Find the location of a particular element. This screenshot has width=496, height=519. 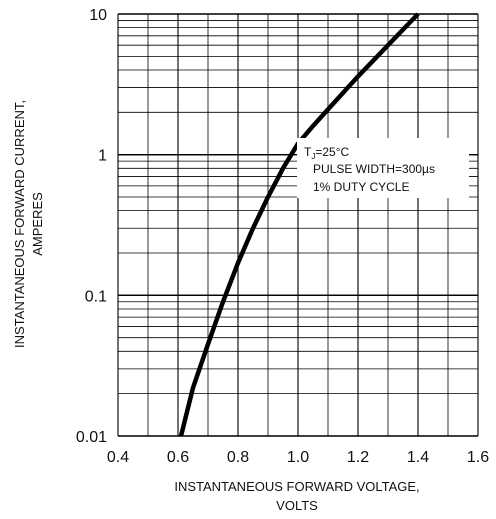

y-axis-label-line-2: AMPERES is located at coordinates (37, 224).